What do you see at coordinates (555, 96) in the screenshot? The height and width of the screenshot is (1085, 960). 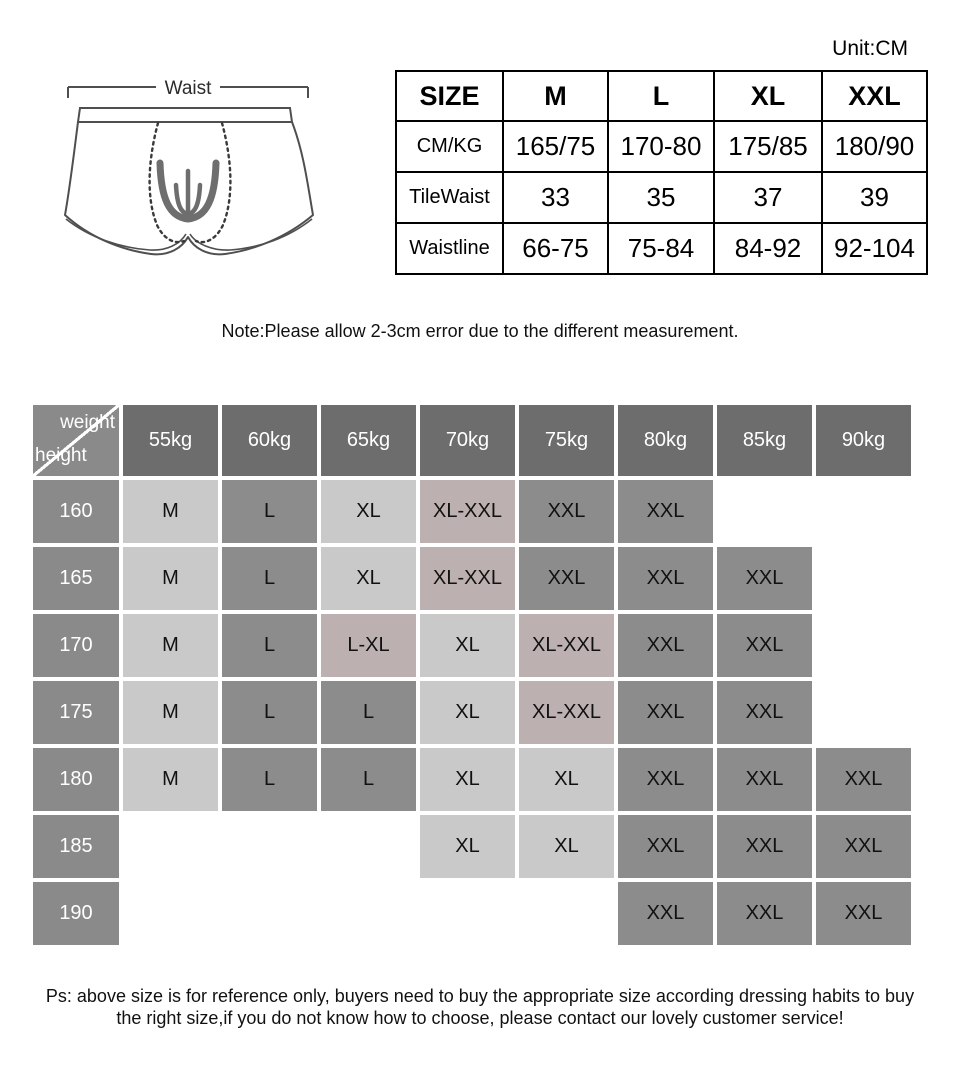 I see `size-table-size-header: M` at bounding box center [555, 96].